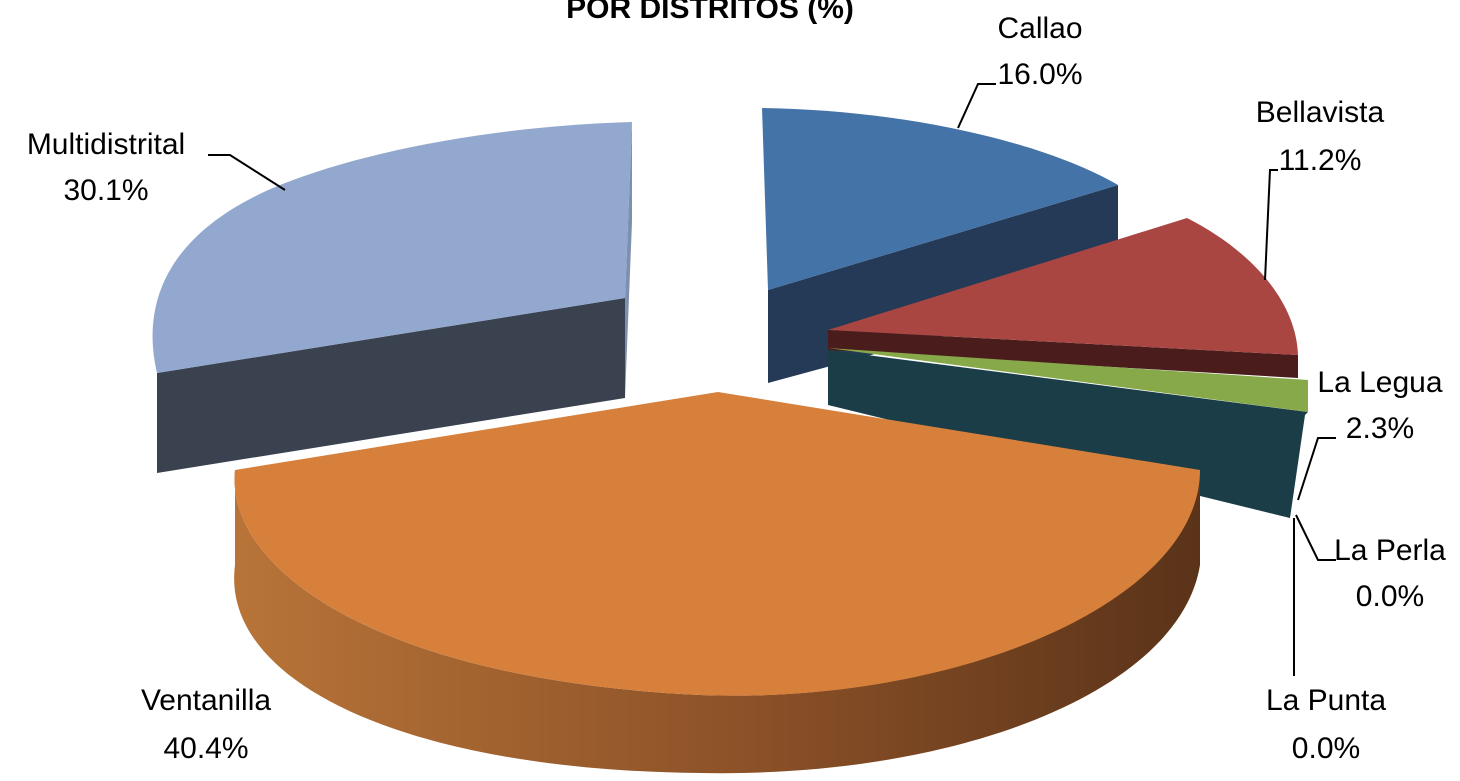 The height and width of the screenshot is (781, 1460). I want to click on label-multidistrital-name: Multidistrital, so click(106, 144).